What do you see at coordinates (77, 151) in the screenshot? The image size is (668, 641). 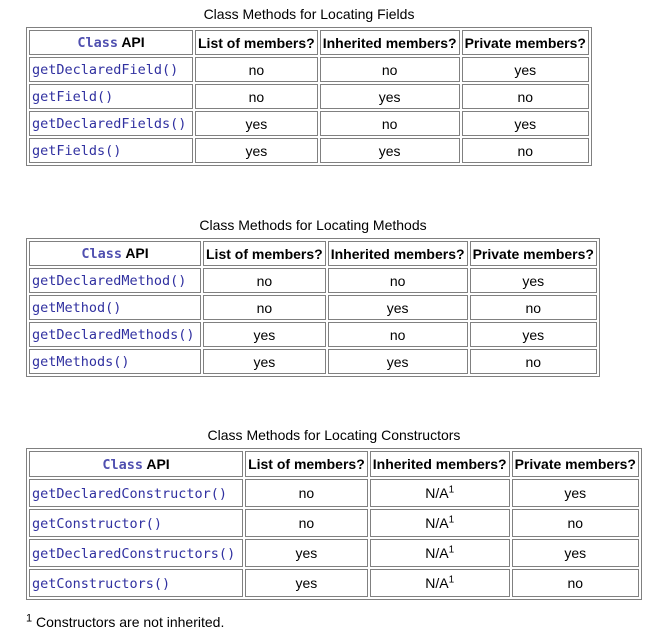 I see `api-method-name: getFields()` at bounding box center [77, 151].